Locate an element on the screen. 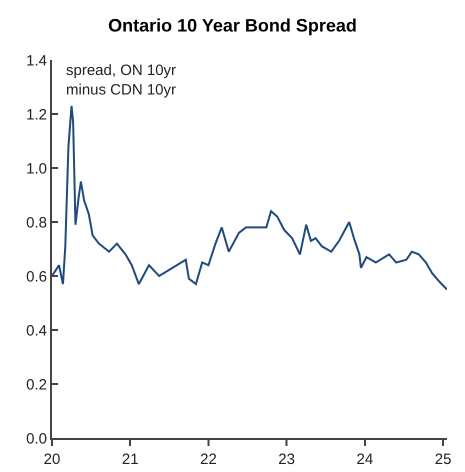 The image size is (465, 472). x-tick-label: 22 is located at coordinates (208, 459).